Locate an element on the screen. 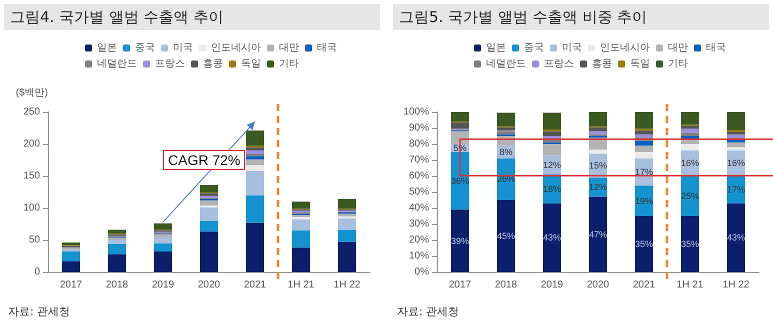 The width and height of the screenshot is (773, 327). data-label: 15% is located at coordinates (598, 165).